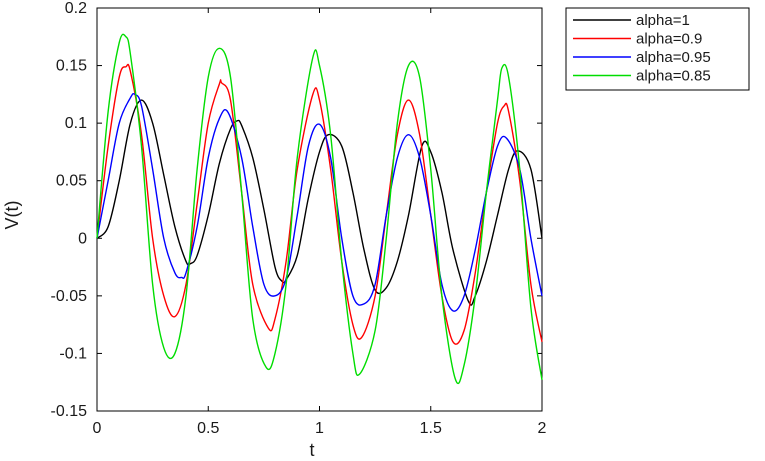  Describe the element at coordinates (76, 8) in the screenshot. I see `y-tick-label: 0.2` at that location.